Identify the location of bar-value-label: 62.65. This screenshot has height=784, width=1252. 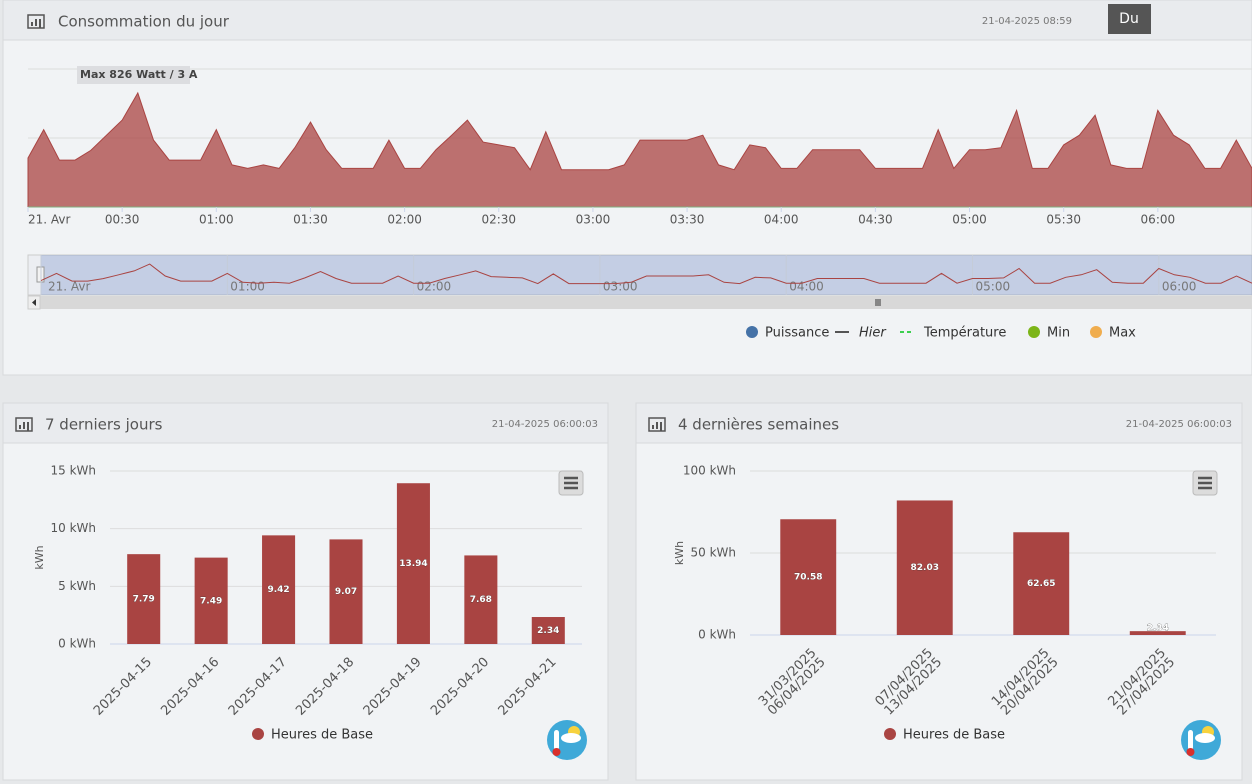
(1041, 584).